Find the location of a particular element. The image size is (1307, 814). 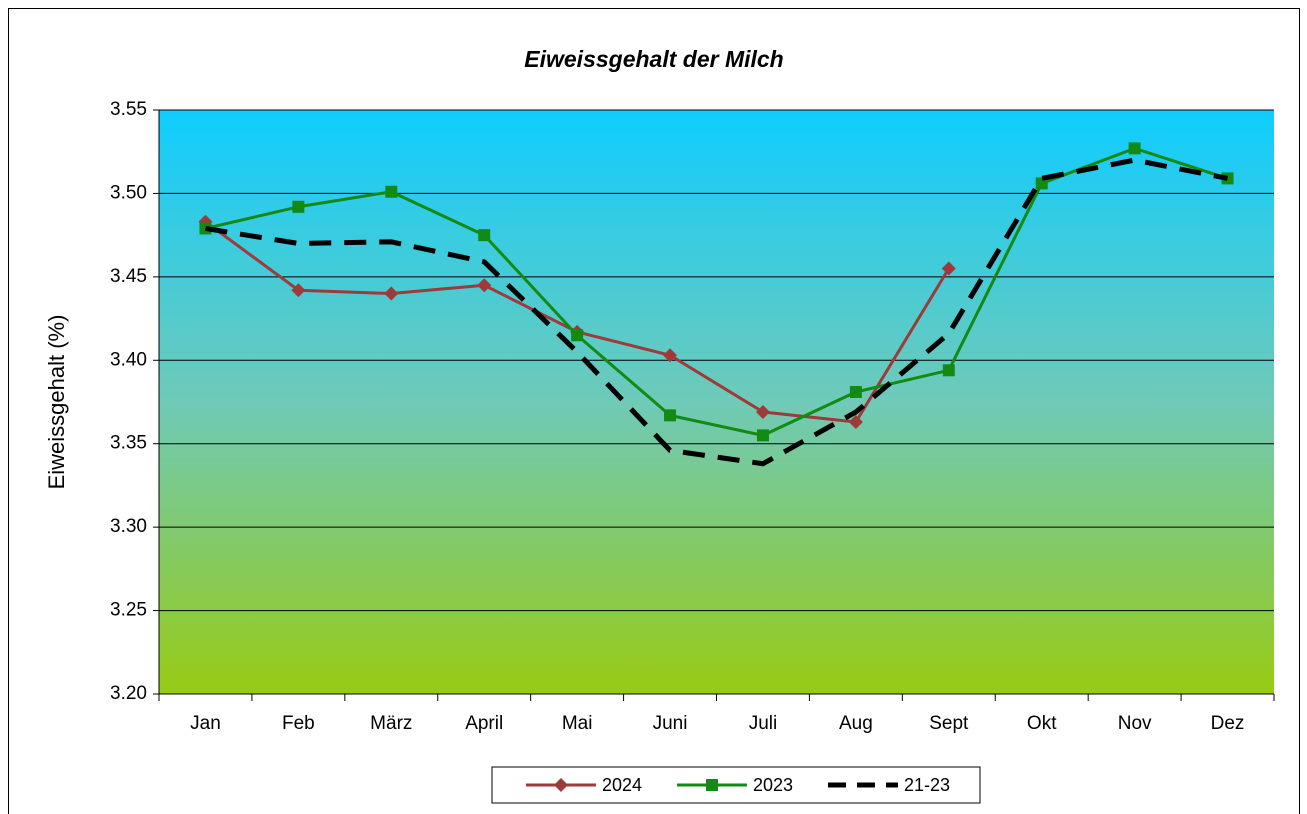

x-tick-label: März is located at coordinates (391, 723).